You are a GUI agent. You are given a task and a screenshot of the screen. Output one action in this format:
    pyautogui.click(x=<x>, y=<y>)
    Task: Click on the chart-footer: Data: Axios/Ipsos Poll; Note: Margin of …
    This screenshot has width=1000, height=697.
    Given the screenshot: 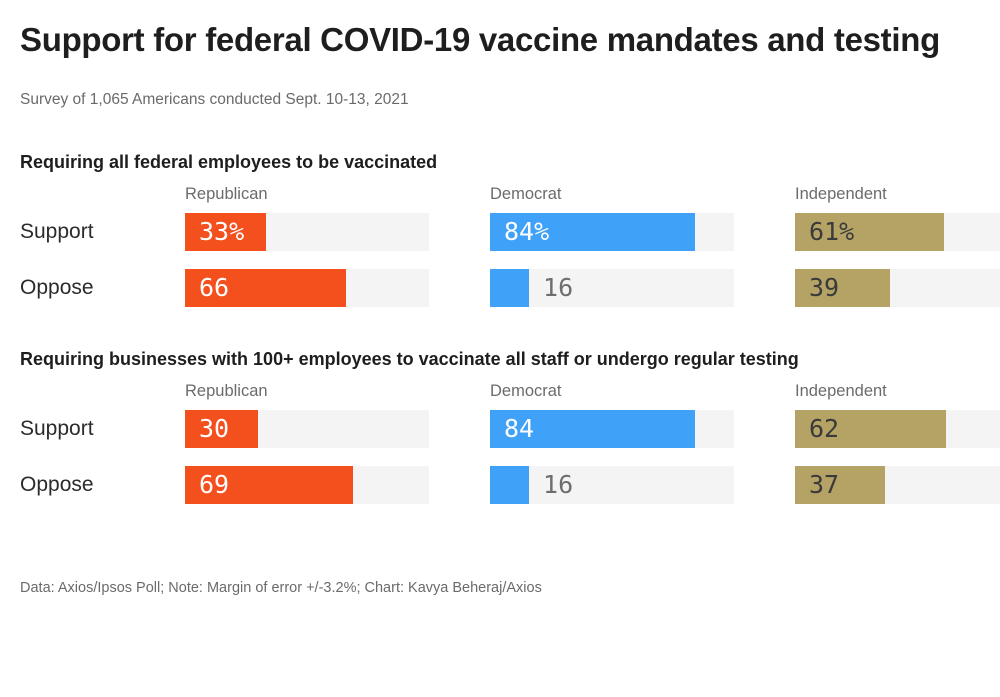 What is the action you would take?
    pyautogui.click(x=281, y=588)
    